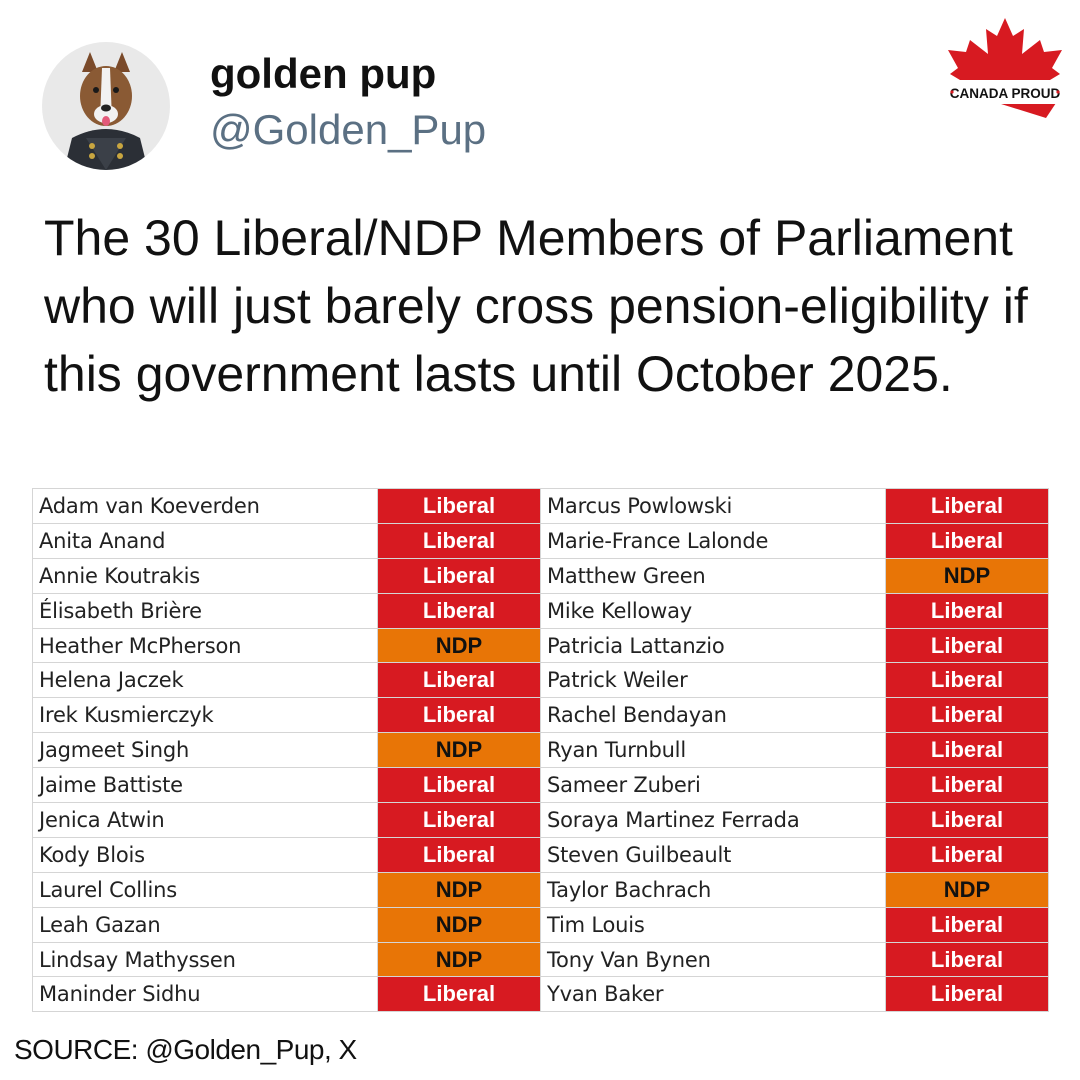 The height and width of the screenshot is (1080, 1080). I want to click on maple-leaf-icon: CANADA PROUD, so click(1005, 68).